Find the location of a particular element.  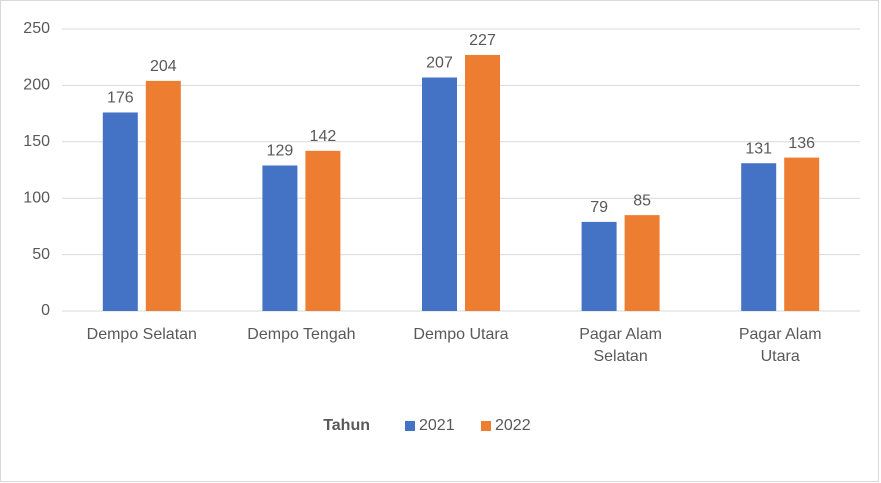

data-label: 176 is located at coordinates (120, 98).